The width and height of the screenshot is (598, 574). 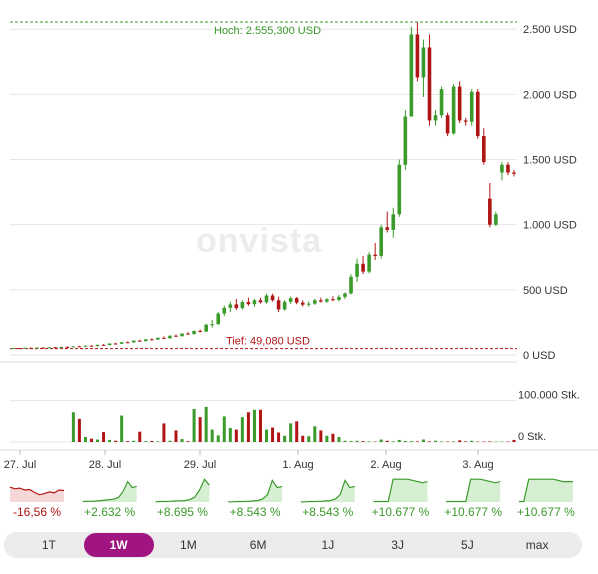 I want to click on sparkline-6: +10.677 %, so click(x=401, y=499).